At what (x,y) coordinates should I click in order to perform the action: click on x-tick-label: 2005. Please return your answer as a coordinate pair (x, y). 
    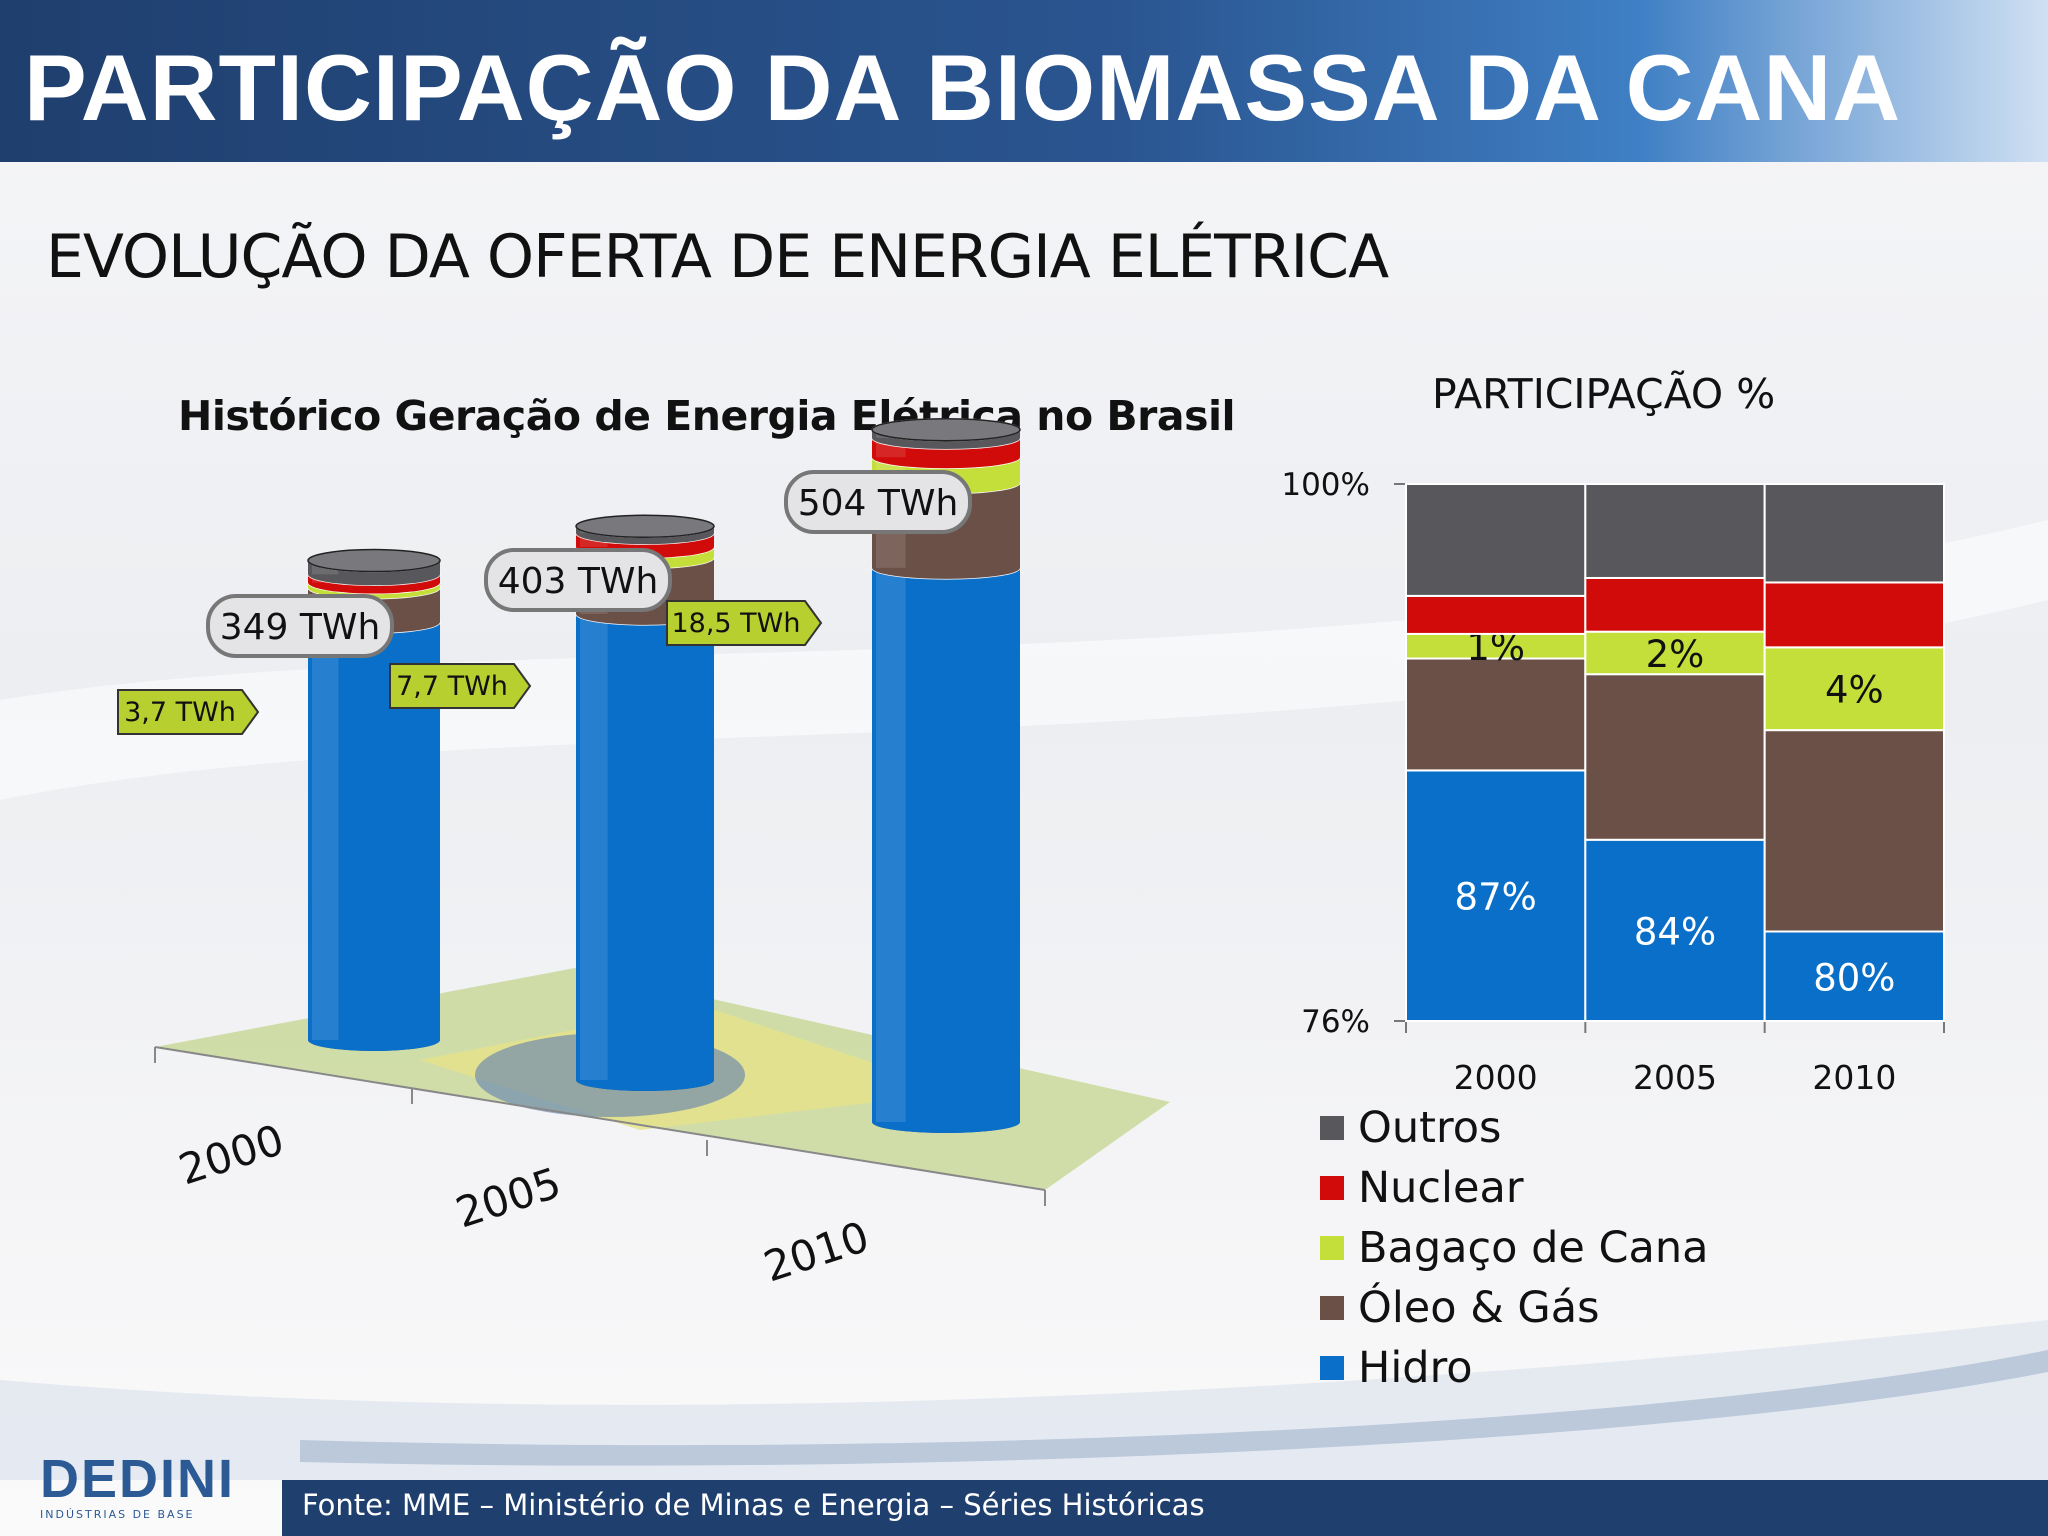
    Looking at the image, I should click on (1675, 1077).